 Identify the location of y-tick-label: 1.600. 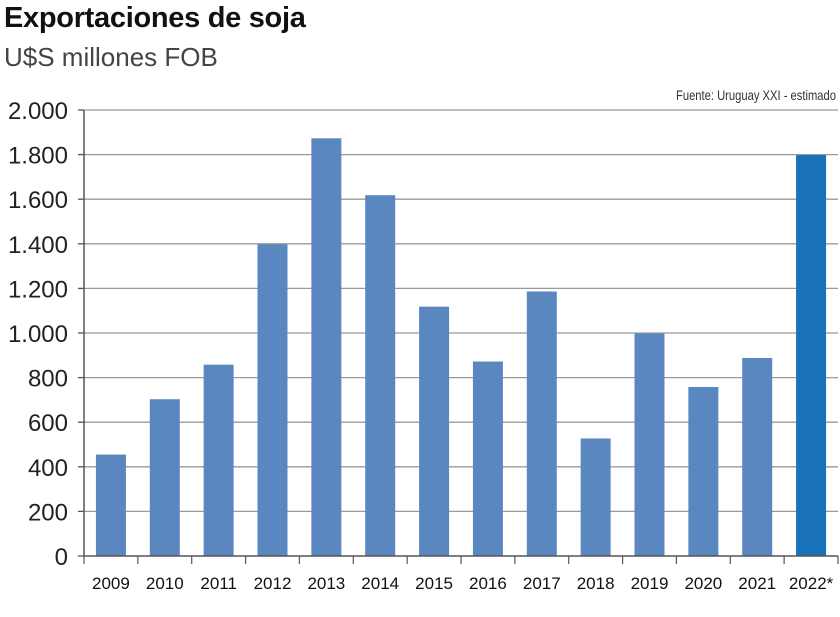
(38, 200).